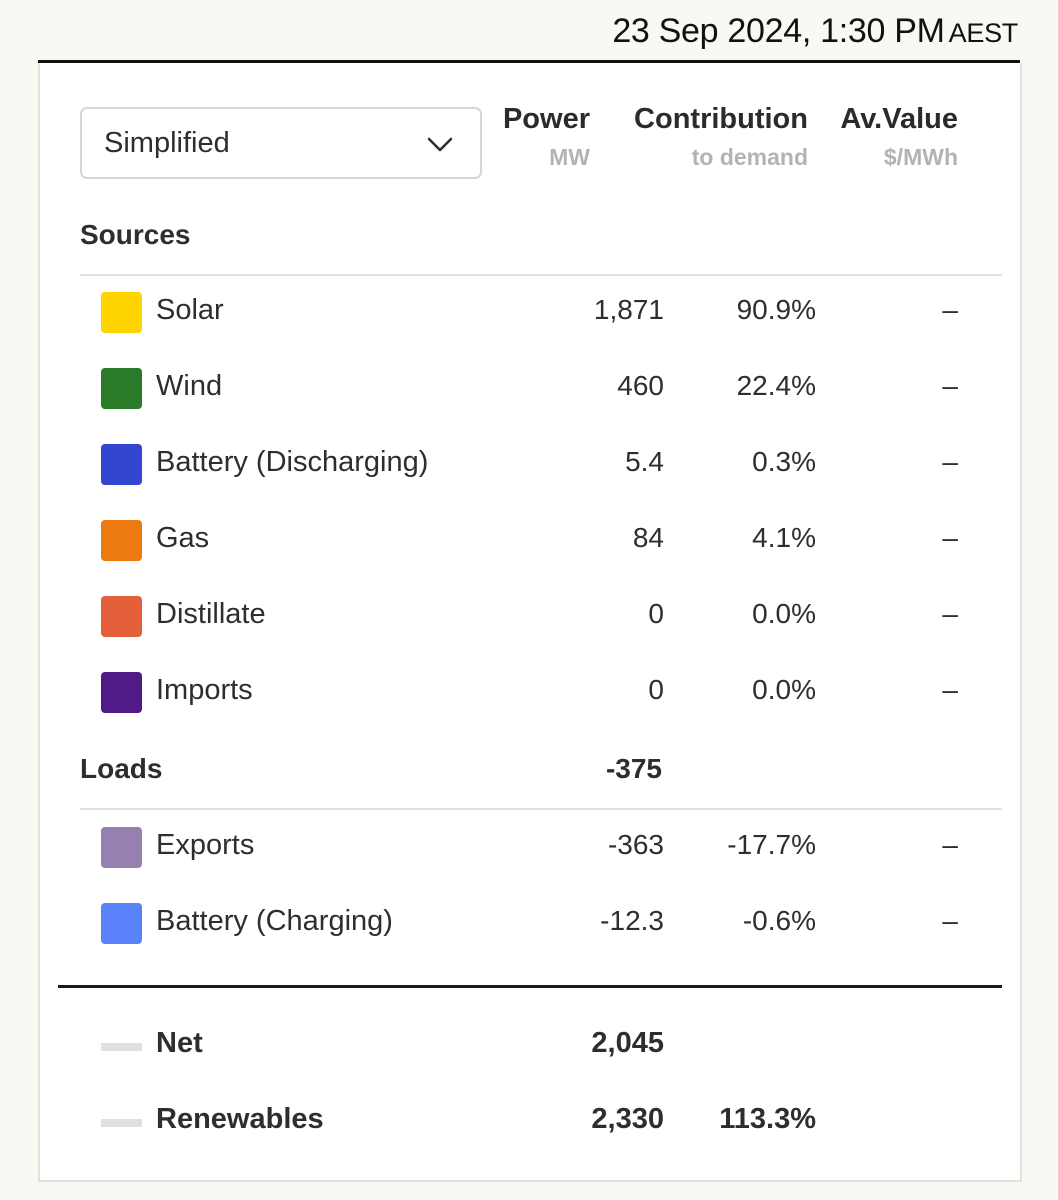  What do you see at coordinates (204, 690) in the screenshot?
I see `row-name: Imports` at bounding box center [204, 690].